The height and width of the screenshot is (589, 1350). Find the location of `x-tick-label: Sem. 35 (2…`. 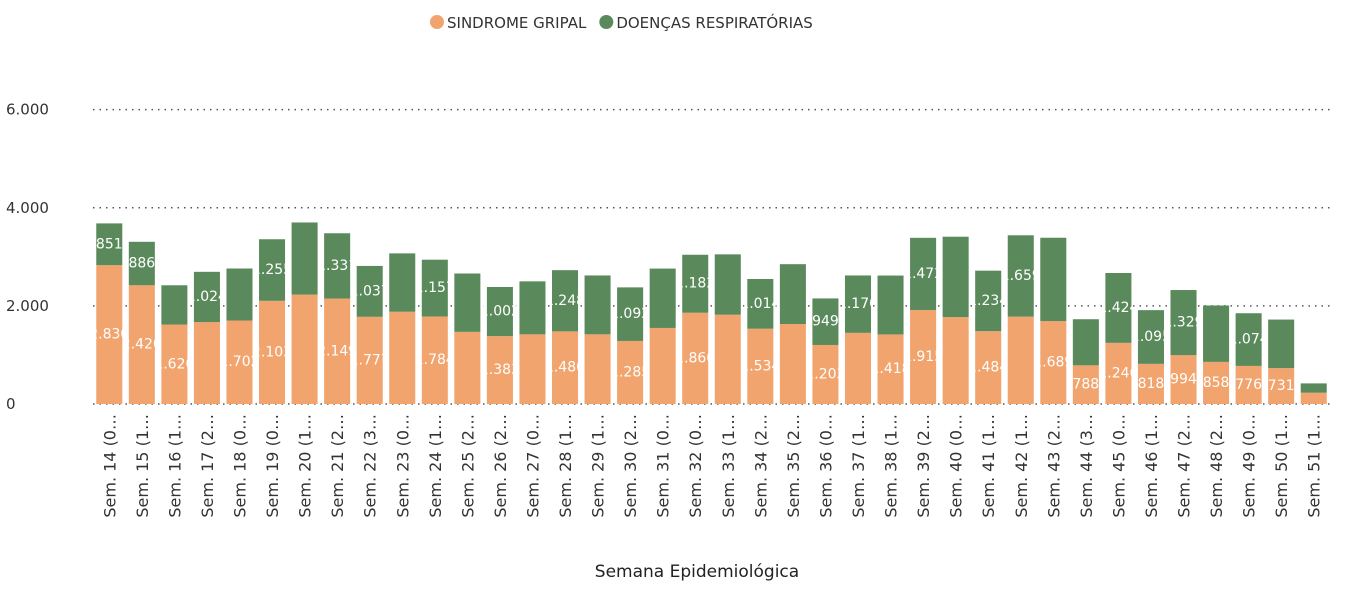

x-tick-label: Sem. 35 (2… is located at coordinates (793, 466).